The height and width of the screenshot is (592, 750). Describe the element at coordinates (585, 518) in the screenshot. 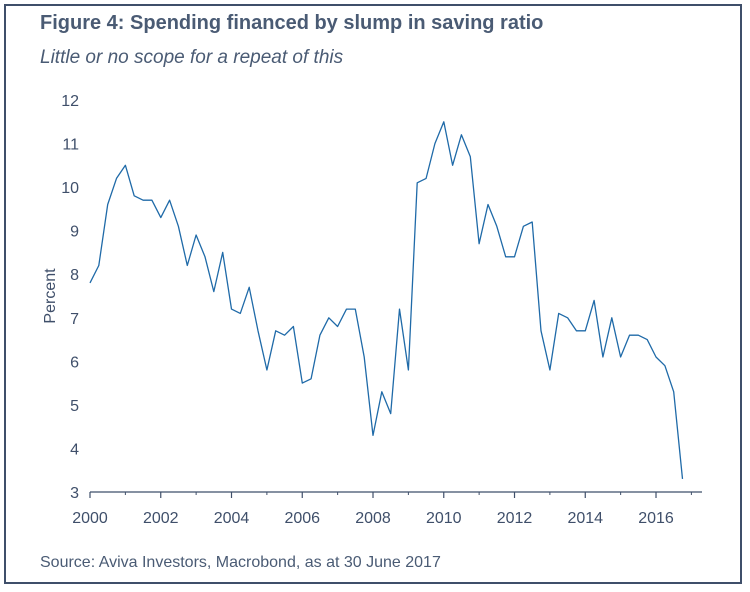

I see `x-tick-label: 2014` at that location.